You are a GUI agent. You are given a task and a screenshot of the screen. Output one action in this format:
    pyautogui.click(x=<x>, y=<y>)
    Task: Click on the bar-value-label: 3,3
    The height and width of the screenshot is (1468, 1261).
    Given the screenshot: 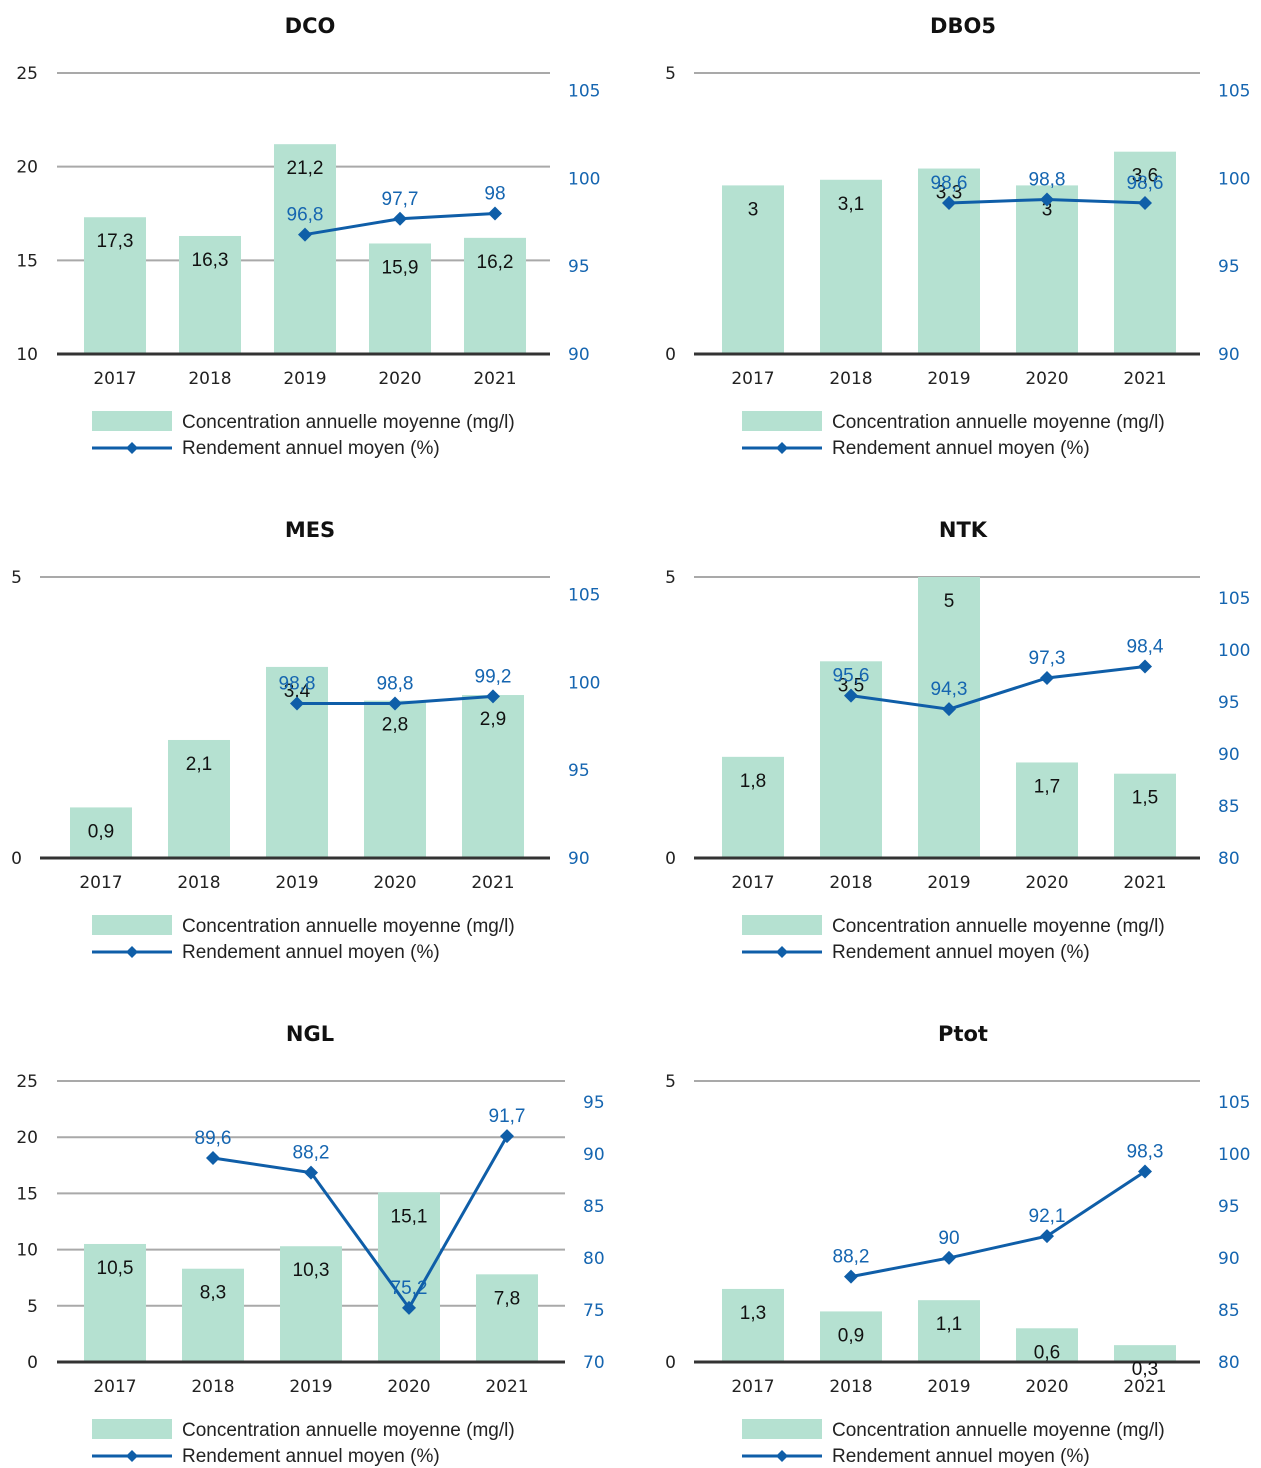 What is the action you would take?
    pyautogui.click(x=949, y=193)
    